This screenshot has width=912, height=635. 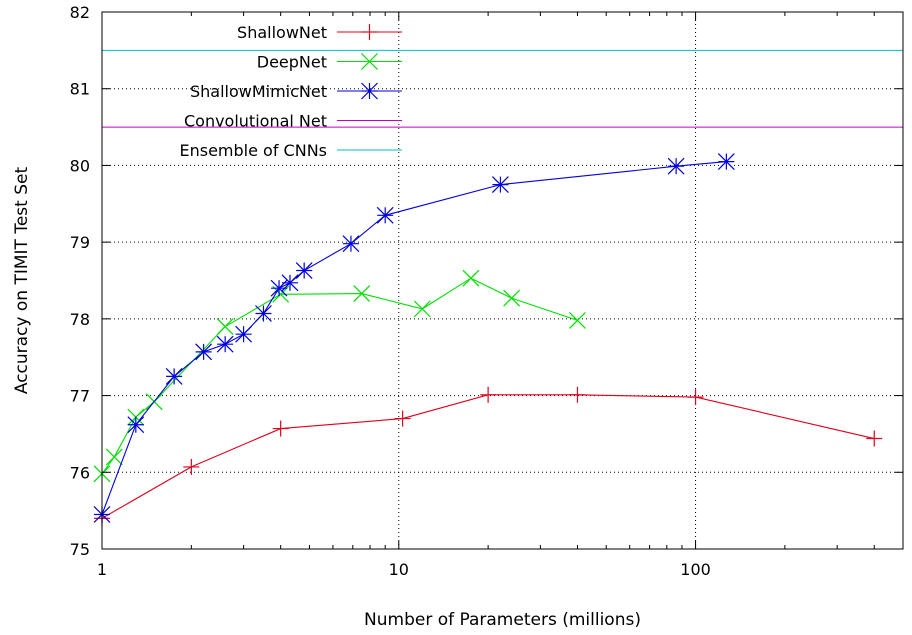 I want to click on legend-item: Ensemble of CNNs, so click(x=291, y=150).